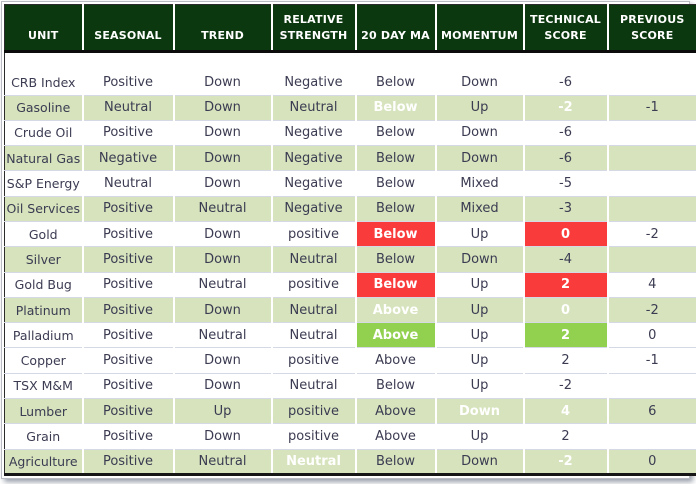 This screenshot has width=696, height=484. Describe the element at coordinates (480, 28) in the screenshot. I see `column-header-momentum: MOMENTUM` at that location.